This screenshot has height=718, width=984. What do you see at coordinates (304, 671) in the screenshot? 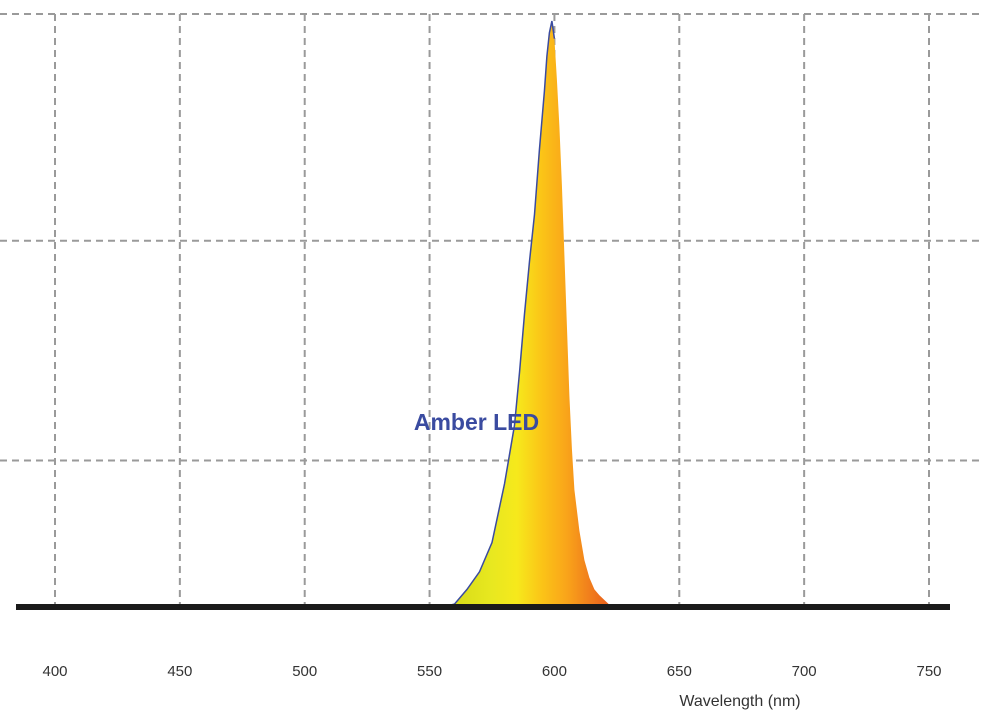
I see `x-tick-label-500: 500` at bounding box center [304, 671].